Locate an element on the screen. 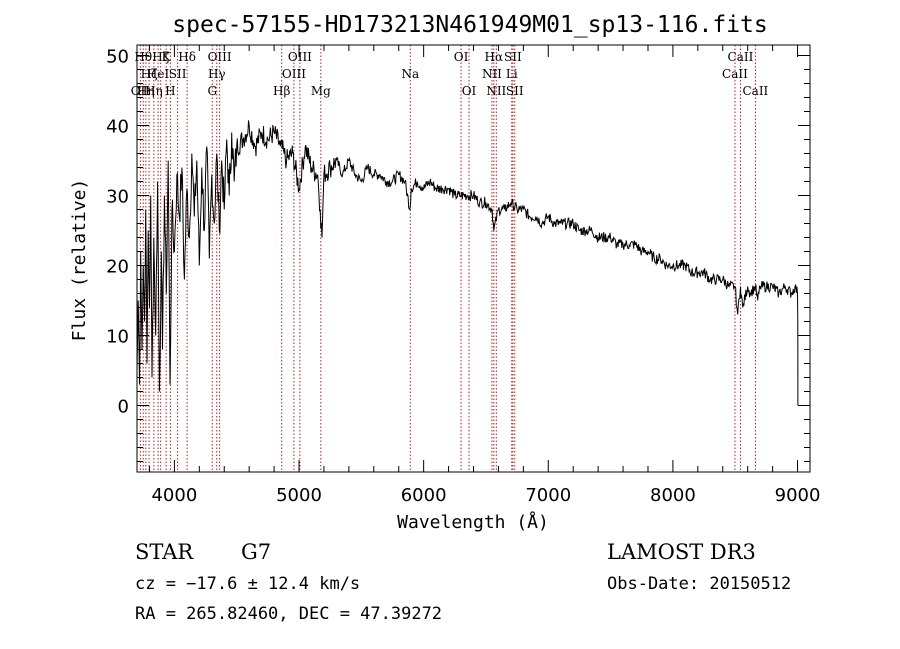 This screenshot has height=649, width=900. line-marker-label: Na is located at coordinates (410, 74).